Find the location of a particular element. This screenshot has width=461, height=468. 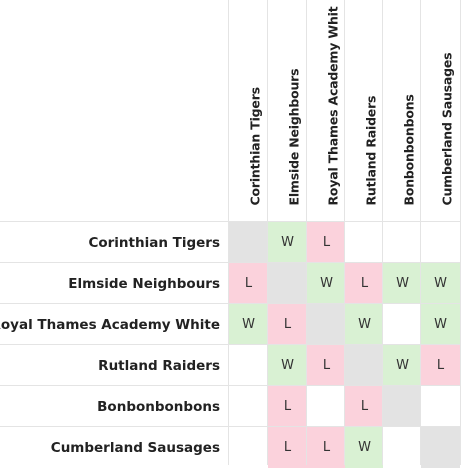

column-header: Corinthian Tigers is located at coordinates (248, 110).